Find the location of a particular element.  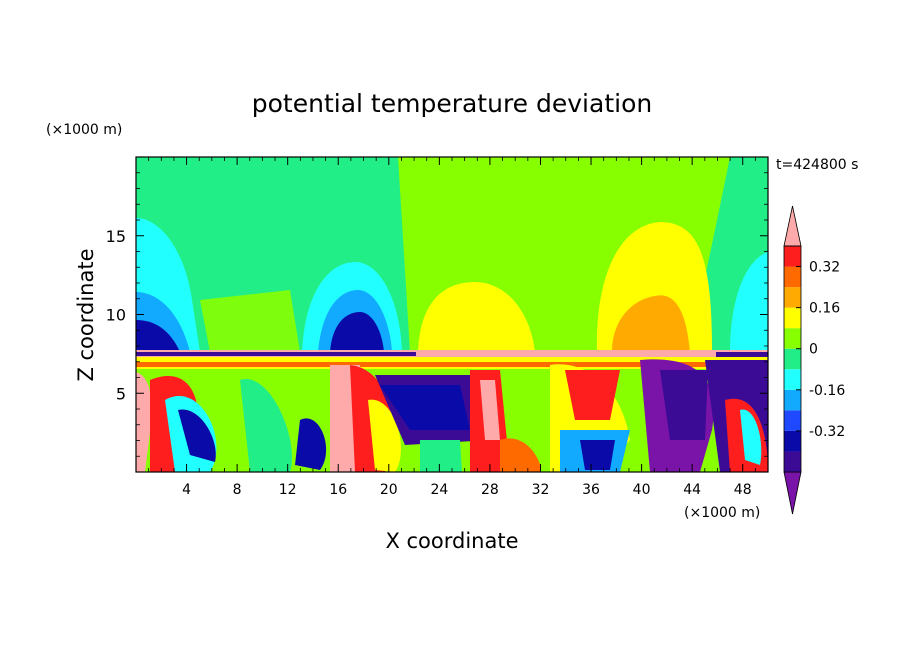

x-tick-label: 40 is located at coordinates (642, 490).